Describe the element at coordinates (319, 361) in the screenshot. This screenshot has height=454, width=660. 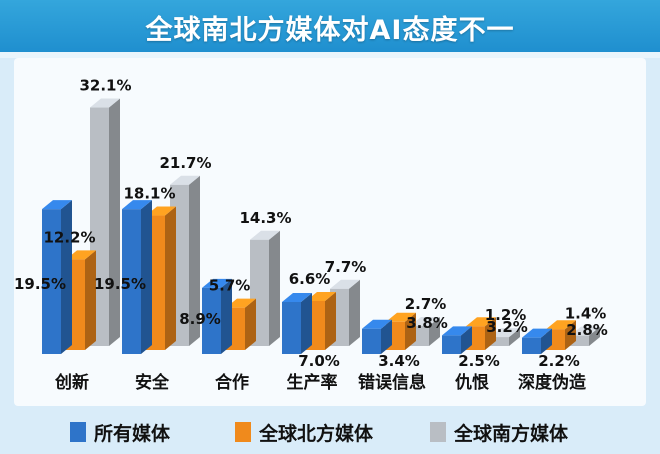
I see `data-label-all-media-3: 7.0%` at that location.